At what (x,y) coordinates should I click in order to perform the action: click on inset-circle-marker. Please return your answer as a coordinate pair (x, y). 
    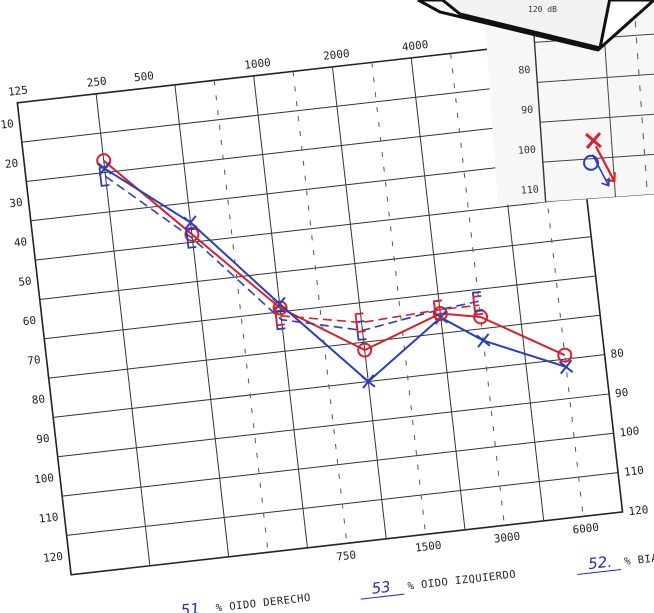
    Looking at the image, I should click on (591, 162).